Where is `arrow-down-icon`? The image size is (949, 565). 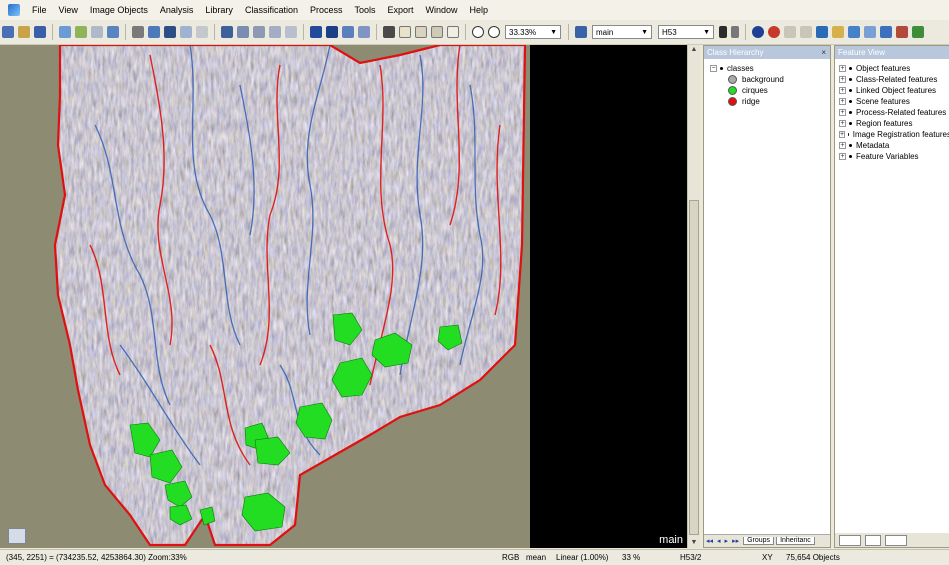
arrow-down-icon is located at coordinates (723, 32).